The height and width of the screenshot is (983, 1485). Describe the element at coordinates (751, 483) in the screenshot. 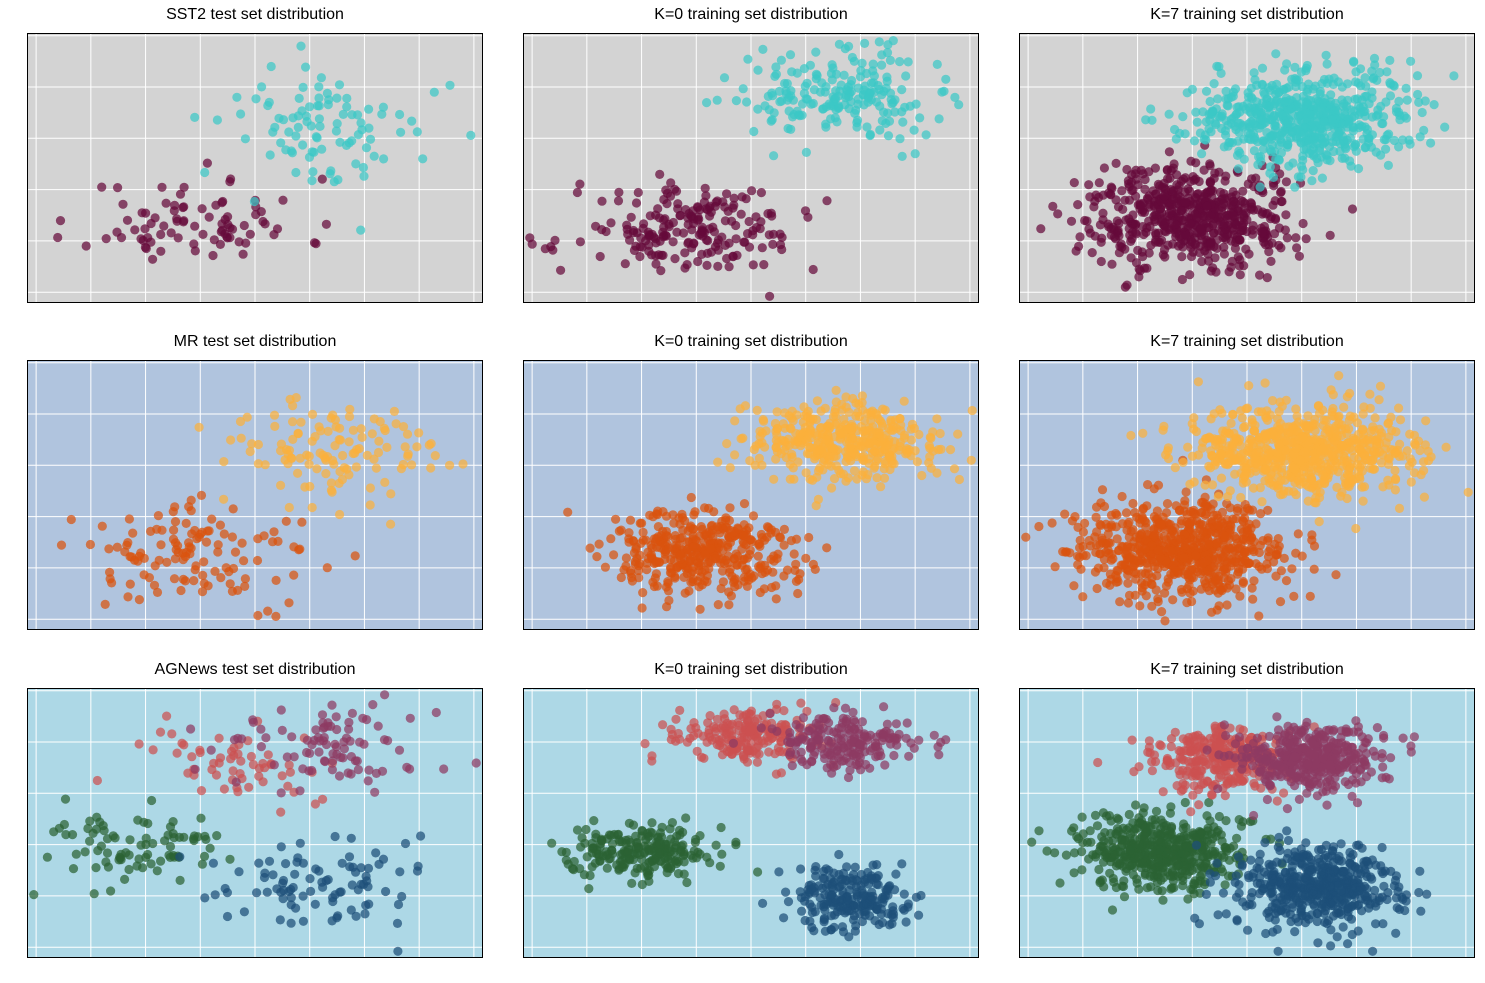

I see `panel-mr-k0: K=0 training set distribution` at that location.